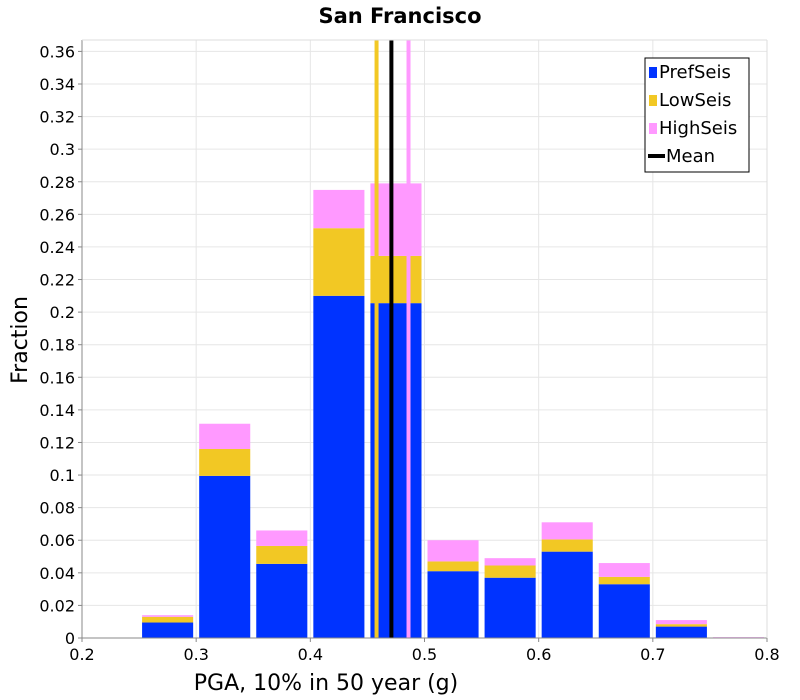 The width and height of the screenshot is (800, 700). I want to click on reference-lines, so click(392, 339).